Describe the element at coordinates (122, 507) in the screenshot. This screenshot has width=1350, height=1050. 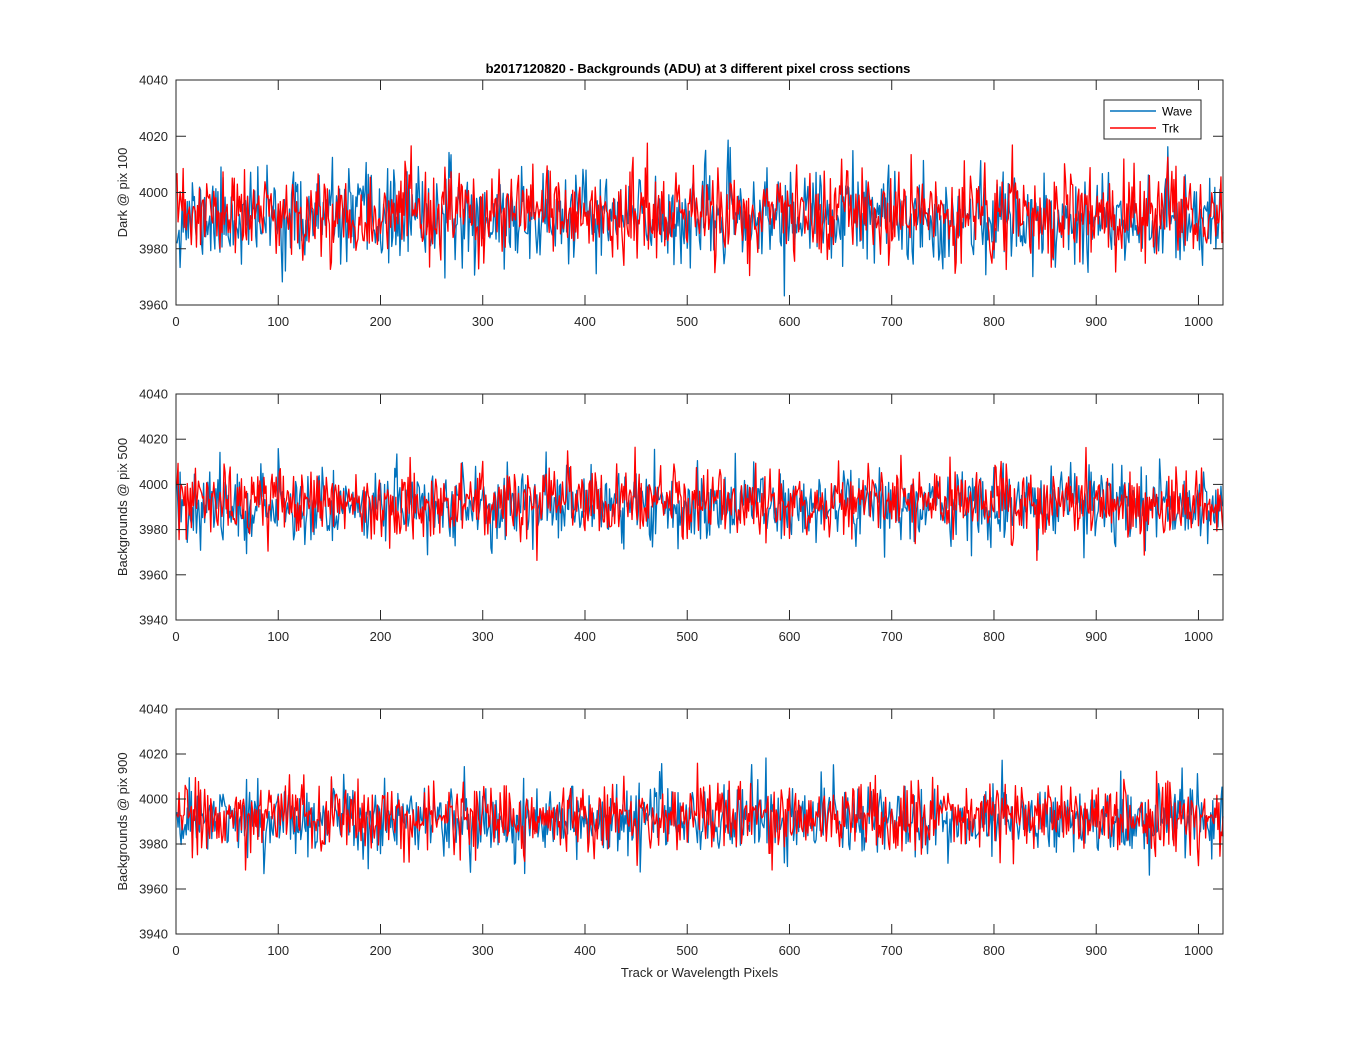
I see `y-axis-label: Backgrounds @ pix 500` at that location.